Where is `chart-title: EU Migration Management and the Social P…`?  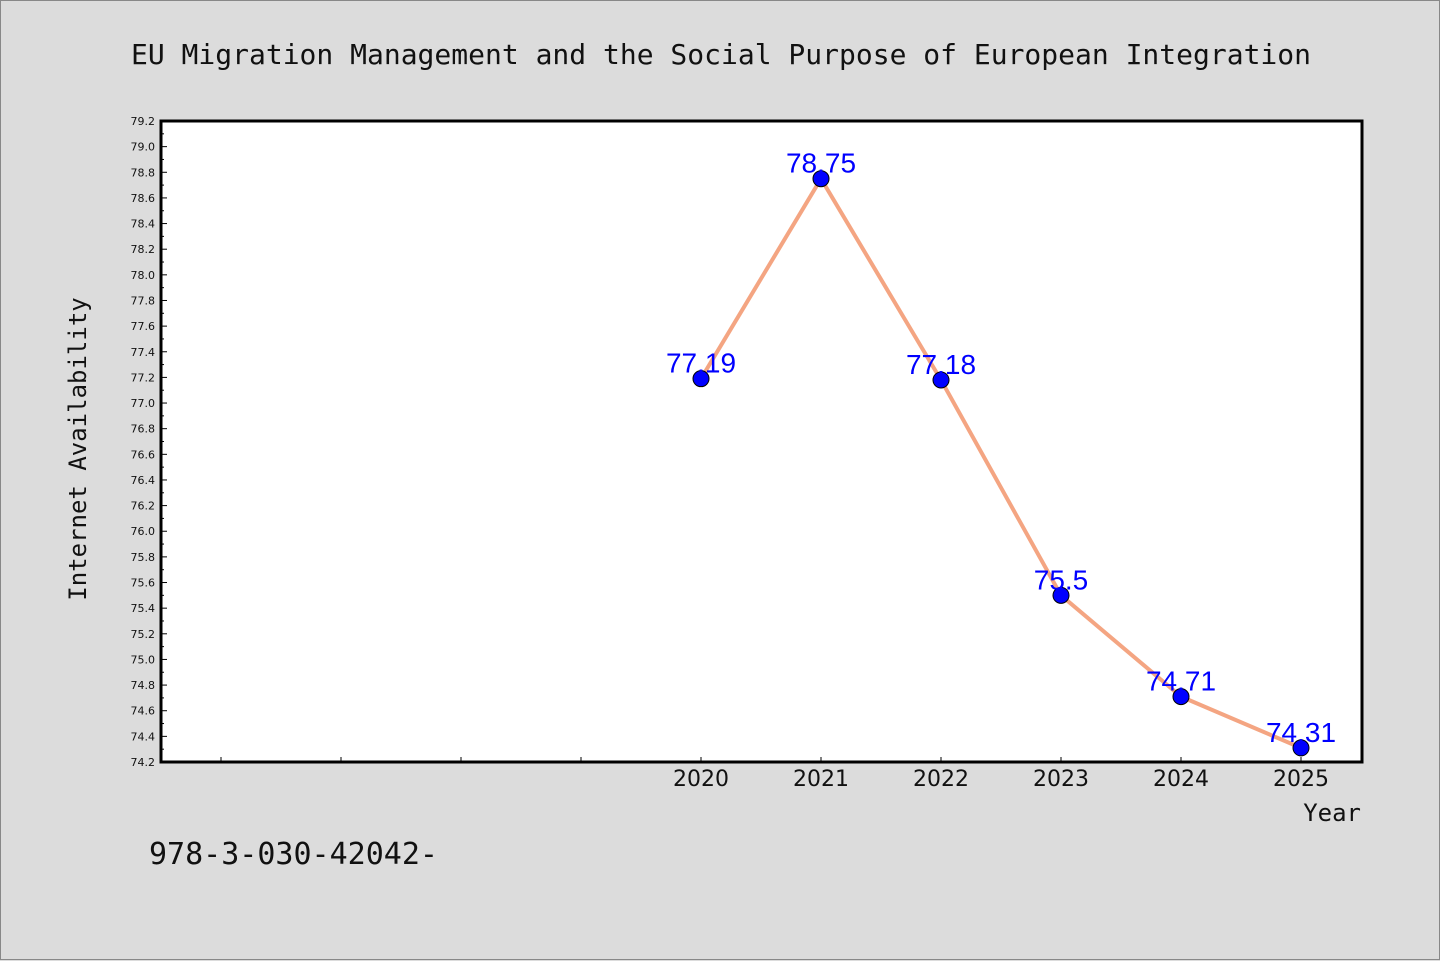
chart-title: EU Migration Management and the Social P… is located at coordinates (721, 54).